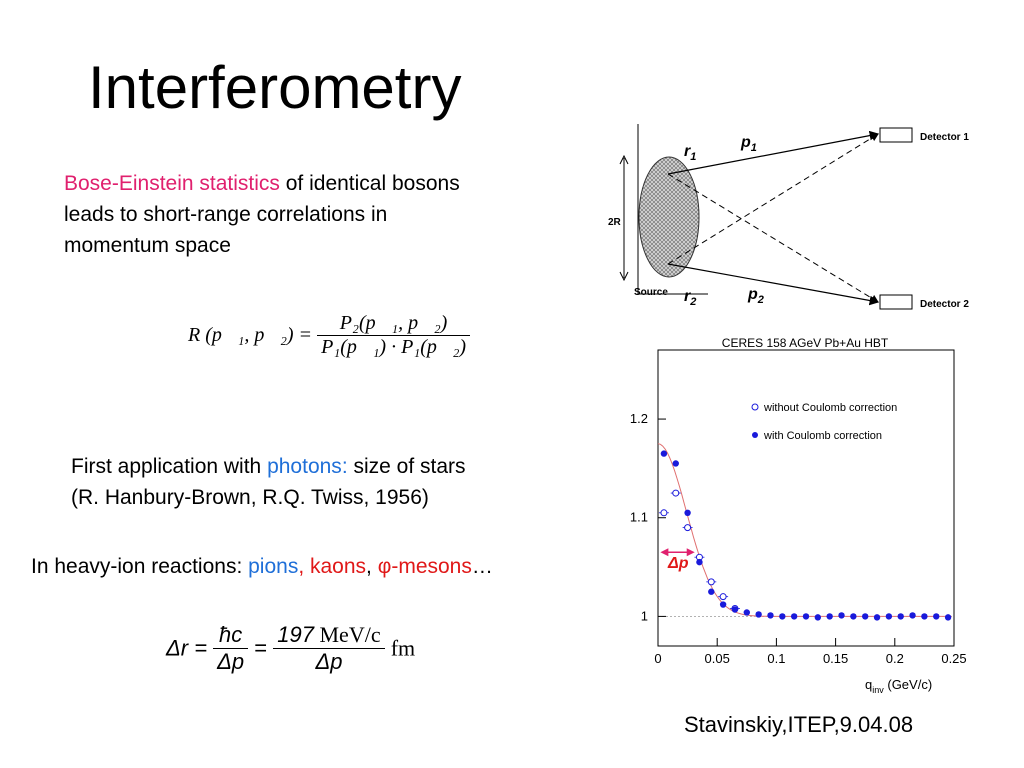 The image size is (1024, 768). What do you see at coordinates (805, 535) in the screenshot?
I see `data-points` at bounding box center [805, 535].